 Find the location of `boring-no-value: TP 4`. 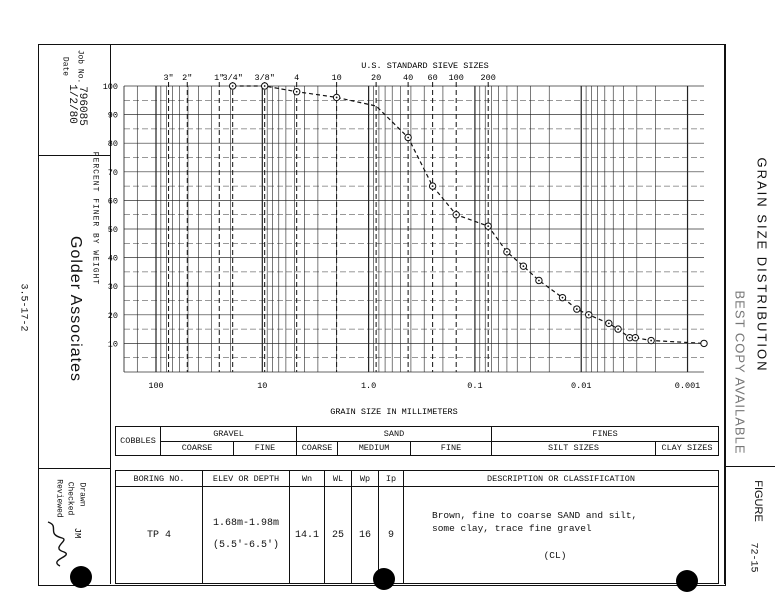

boring-no-value: TP 4 is located at coordinates (159, 535).